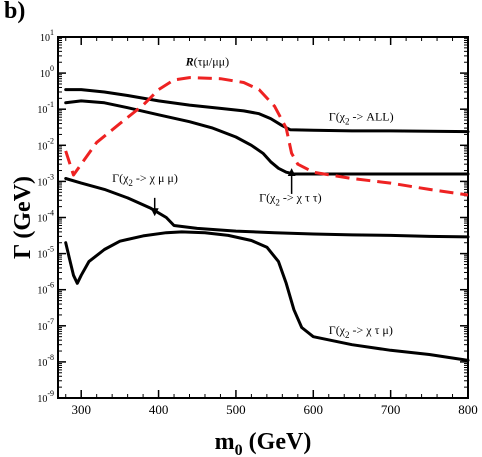 The image size is (482, 457). I want to click on y-tick-label: 10⁻⁸, so click(45, 361).